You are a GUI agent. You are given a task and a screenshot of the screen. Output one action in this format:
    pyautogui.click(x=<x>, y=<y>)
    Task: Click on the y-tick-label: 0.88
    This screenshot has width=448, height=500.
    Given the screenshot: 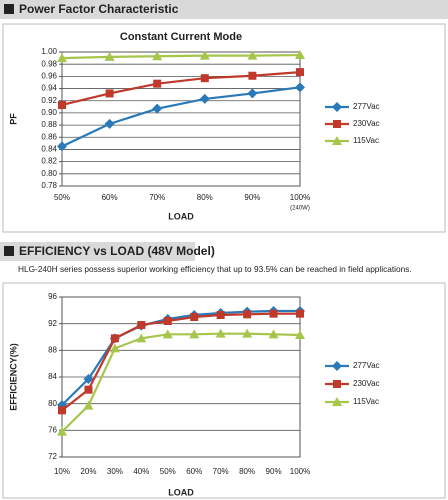 What is the action you would take?
    pyautogui.click(x=49, y=124)
    